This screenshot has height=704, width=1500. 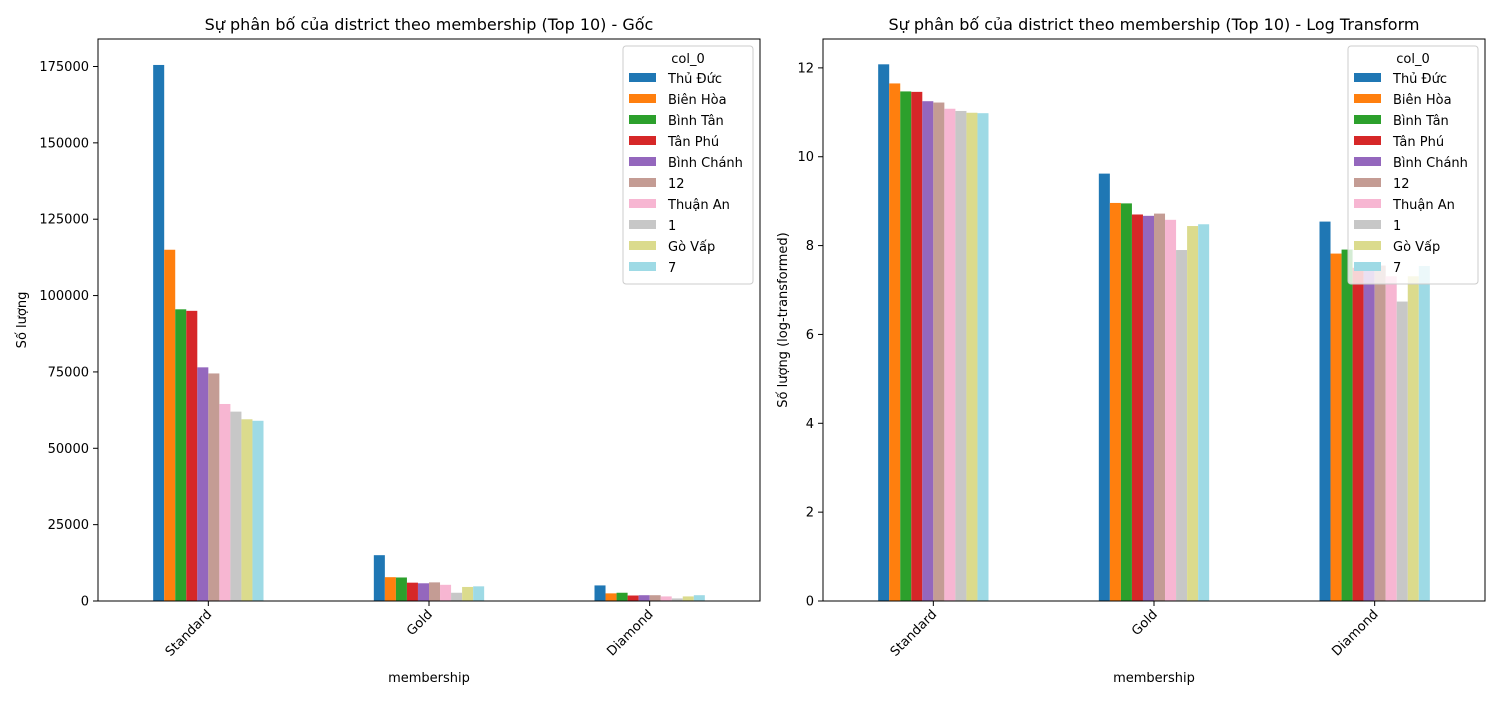 I want to click on legend-entry-label: Bình Tân, so click(x=1421, y=121).